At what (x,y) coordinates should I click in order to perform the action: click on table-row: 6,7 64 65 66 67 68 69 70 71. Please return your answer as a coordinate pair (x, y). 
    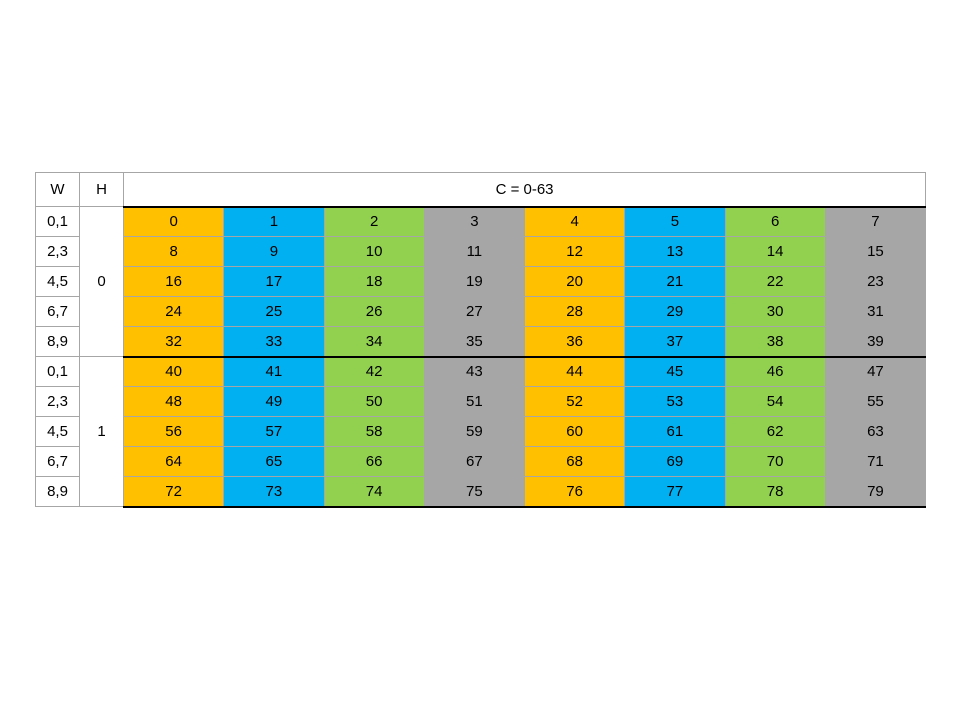
    Looking at the image, I should click on (481, 461).